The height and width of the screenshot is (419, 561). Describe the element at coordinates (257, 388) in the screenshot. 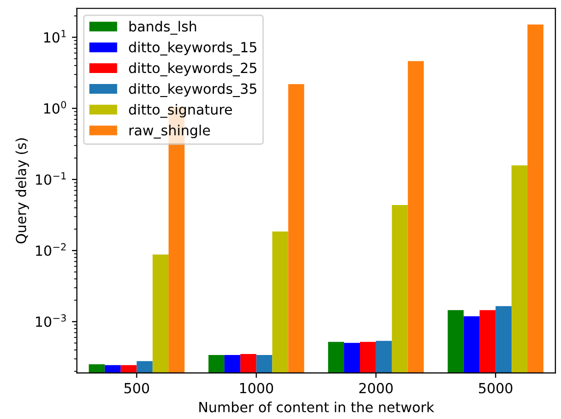

I see `x-tick-label: 1000` at that location.